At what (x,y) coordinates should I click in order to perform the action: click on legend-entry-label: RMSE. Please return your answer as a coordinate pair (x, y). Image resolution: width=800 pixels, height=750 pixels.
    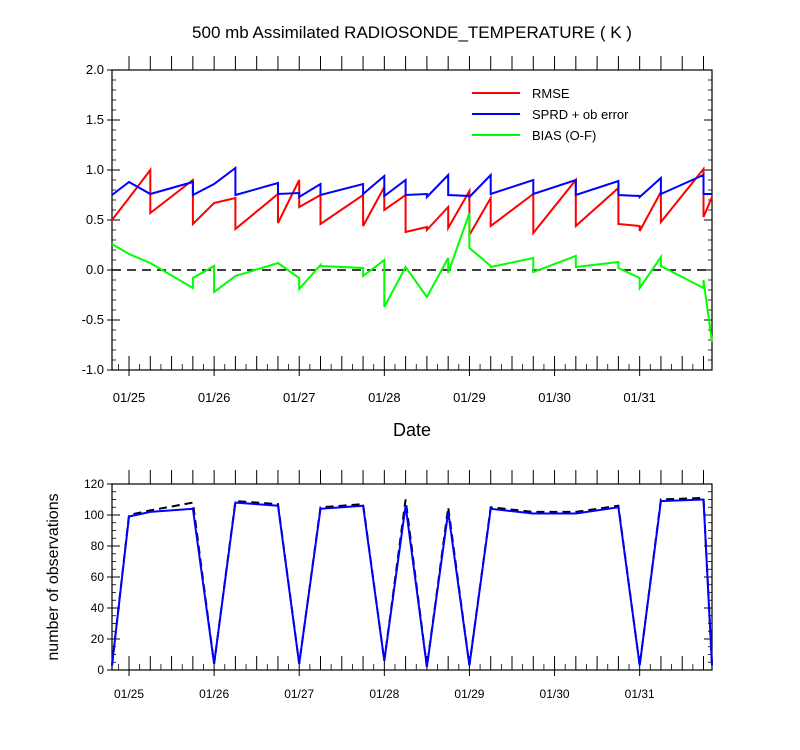
    Looking at the image, I should click on (551, 93).